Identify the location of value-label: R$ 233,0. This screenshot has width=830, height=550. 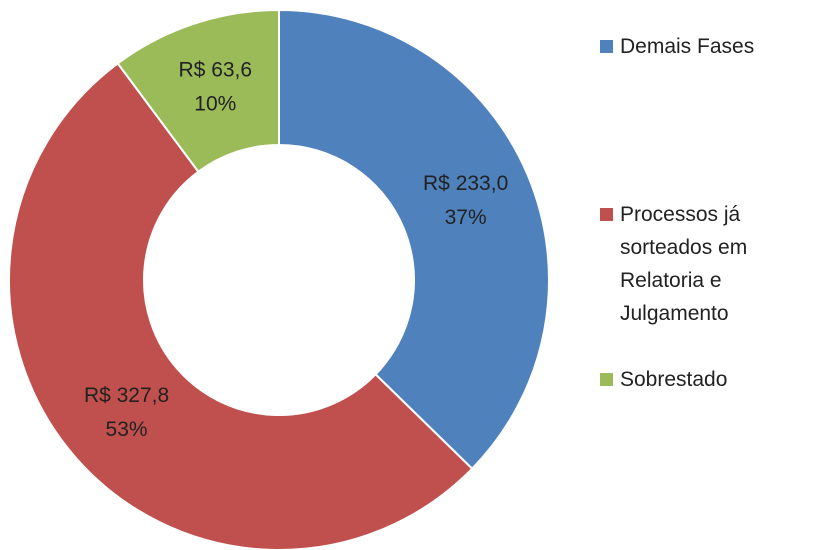
(465, 183).